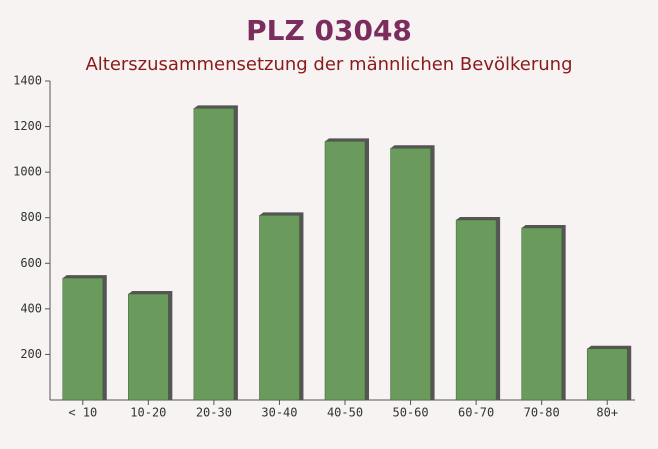 This screenshot has width=658, height=449. Describe the element at coordinates (607, 413) in the screenshot. I see `x-tick-label: 80+` at that location.